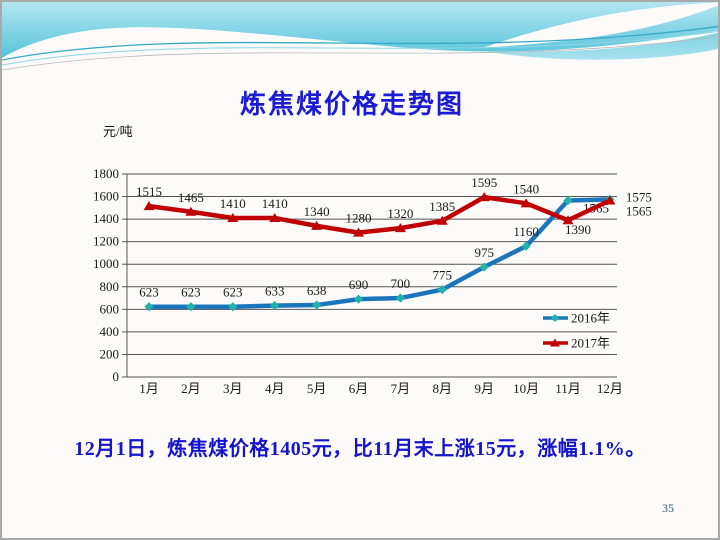 This screenshot has width=720, height=540. What do you see at coordinates (443, 275) in the screenshot?
I see `data-label-2016年: 775` at bounding box center [443, 275].